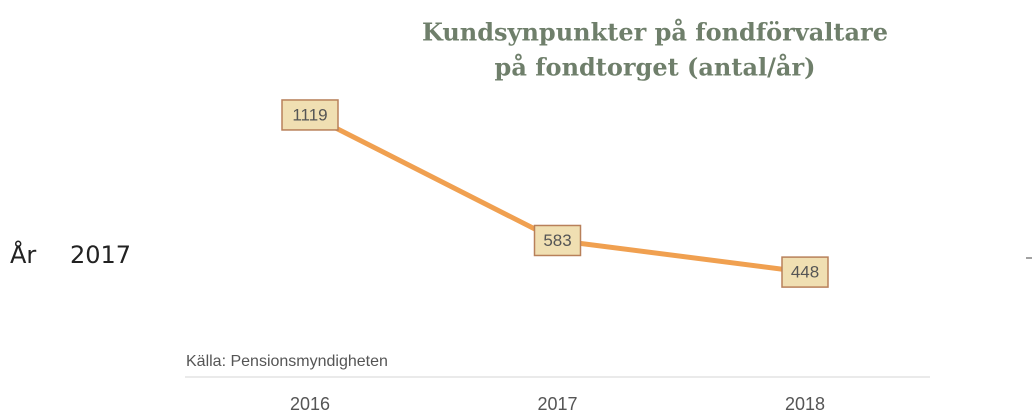  I want to click on source: Källa: Pensionsmyndigheten, so click(287, 361).